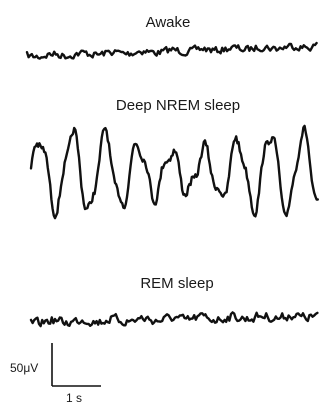  I want to click on eeg-trace-awake, so click(171, 50).